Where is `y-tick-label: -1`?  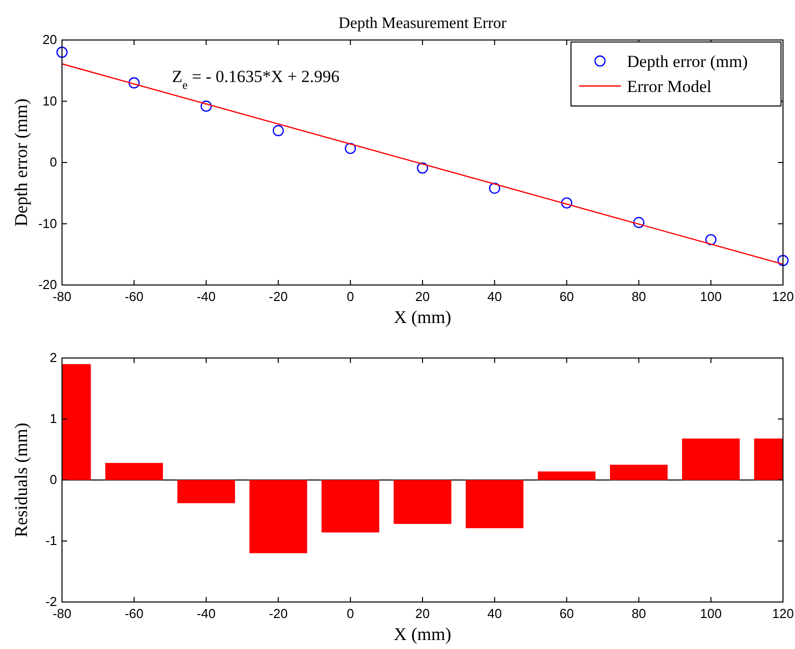 y-tick-label: -1 is located at coordinates (51, 540).